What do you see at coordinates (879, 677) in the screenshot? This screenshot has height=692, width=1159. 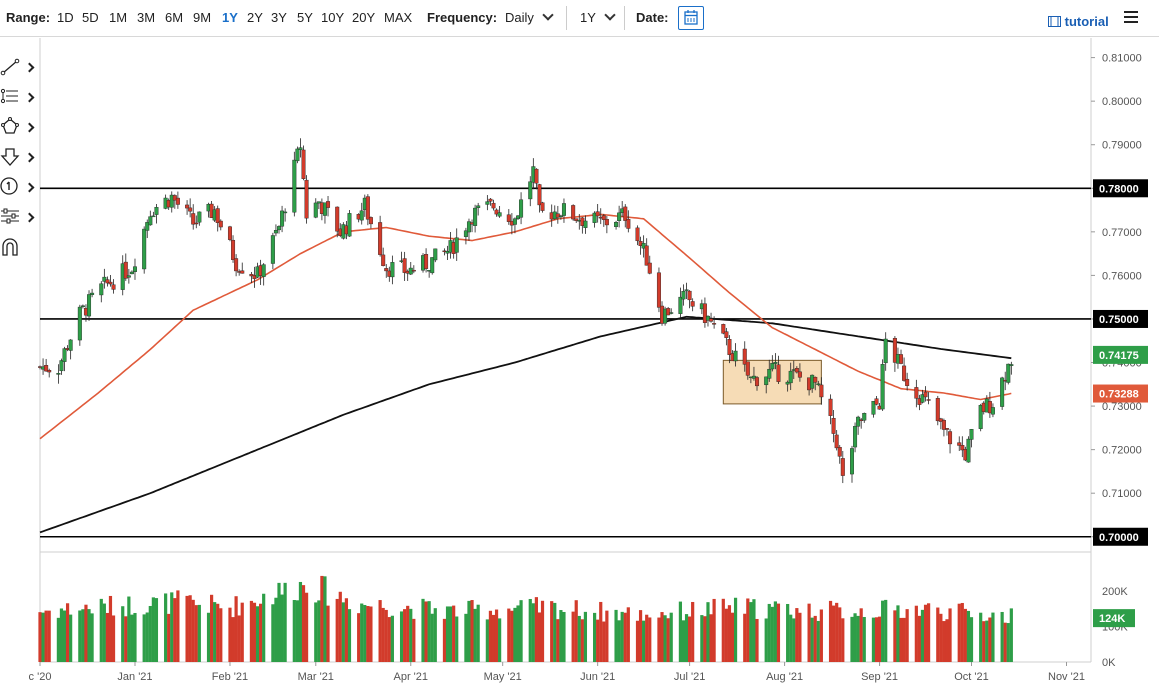 I see `time-tick-label: Sep '21` at bounding box center [879, 677].